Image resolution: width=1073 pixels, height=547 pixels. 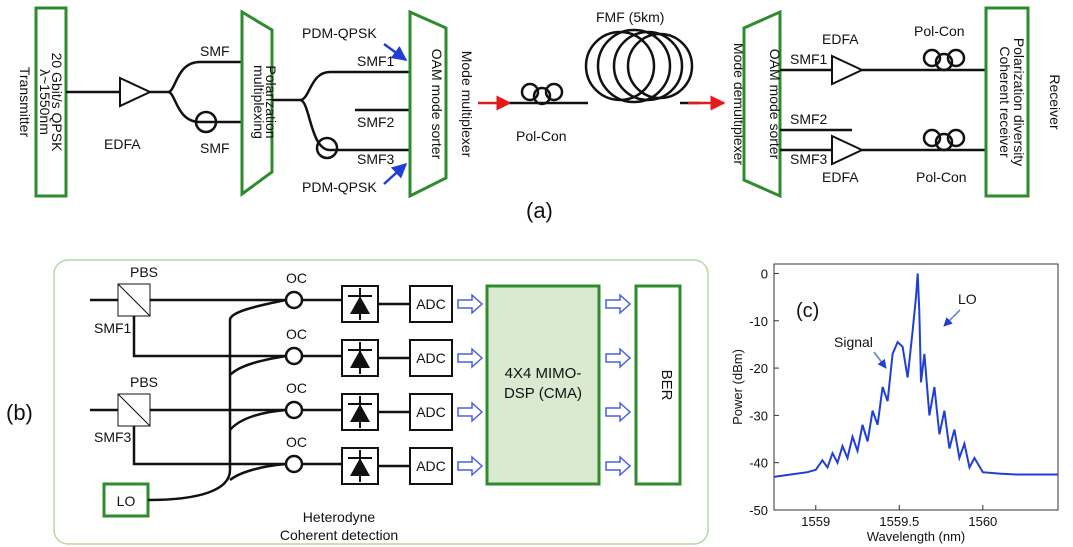 What do you see at coordinates (1019, 102) in the screenshot?
I see `receiver-line1: Polarization diversity` at bounding box center [1019, 102].